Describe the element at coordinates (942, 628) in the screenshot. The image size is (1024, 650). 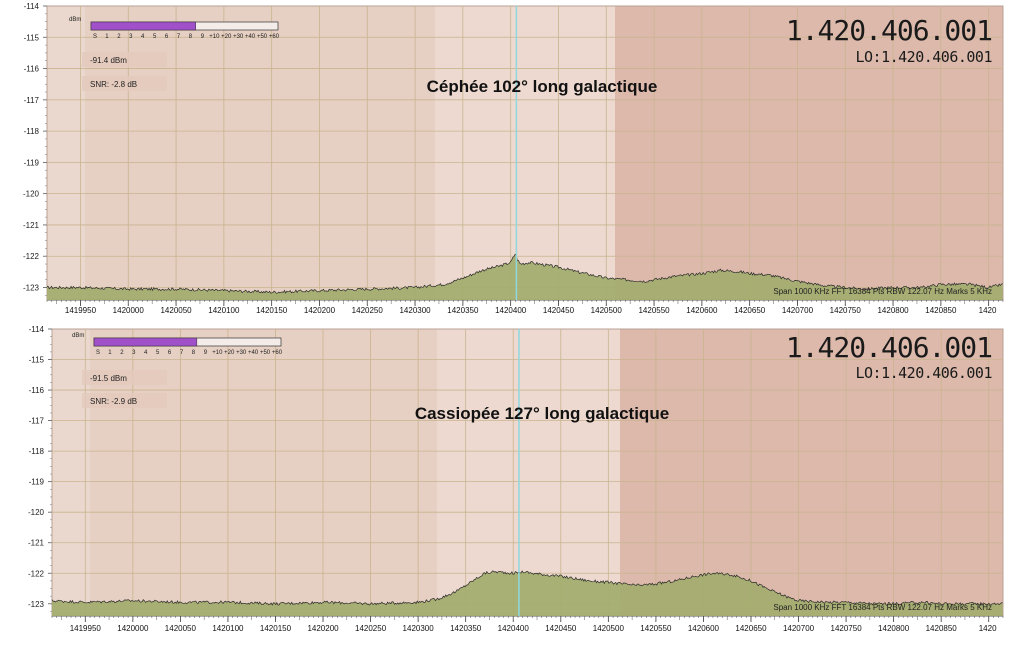
I see `x-tick-label: 1420850` at that location.